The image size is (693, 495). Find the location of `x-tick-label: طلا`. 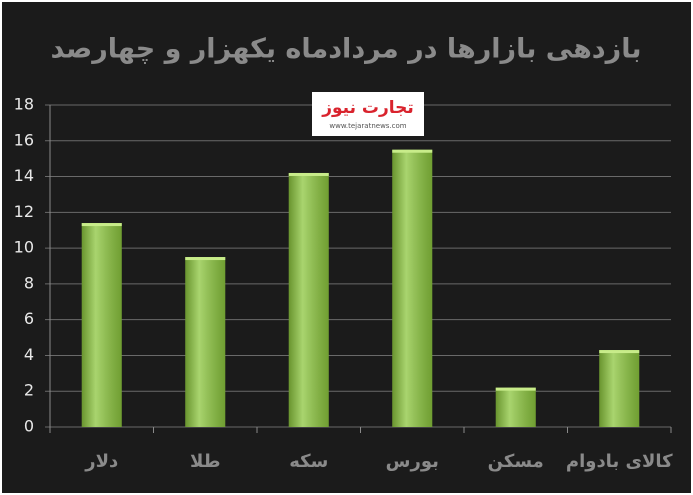

x-tick-label: طلا is located at coordinates (205, 461).